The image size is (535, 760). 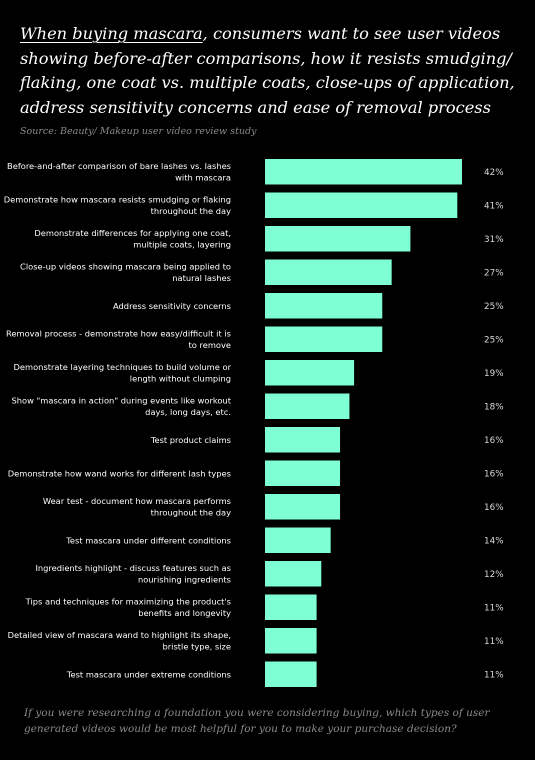 I want to click on value-label: 12%, so click(x=494, y=575).